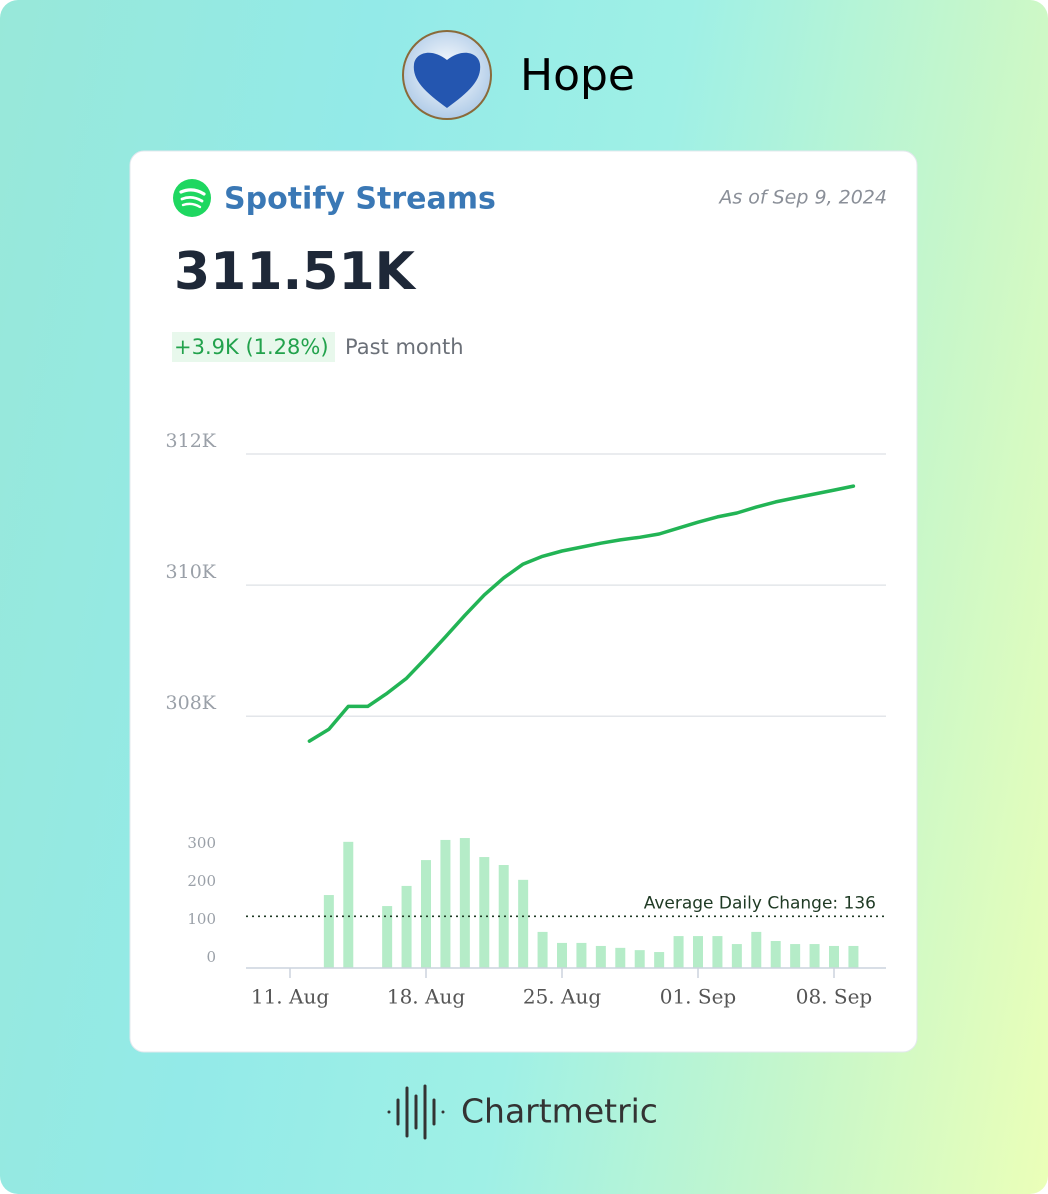 Image resolution: width=1048 pixels, height=1194 pixels. What do you see at coordinates (295, 272) in the screenshot?
I see `total-streams: 311.51K` at bounding box center [295, 272].